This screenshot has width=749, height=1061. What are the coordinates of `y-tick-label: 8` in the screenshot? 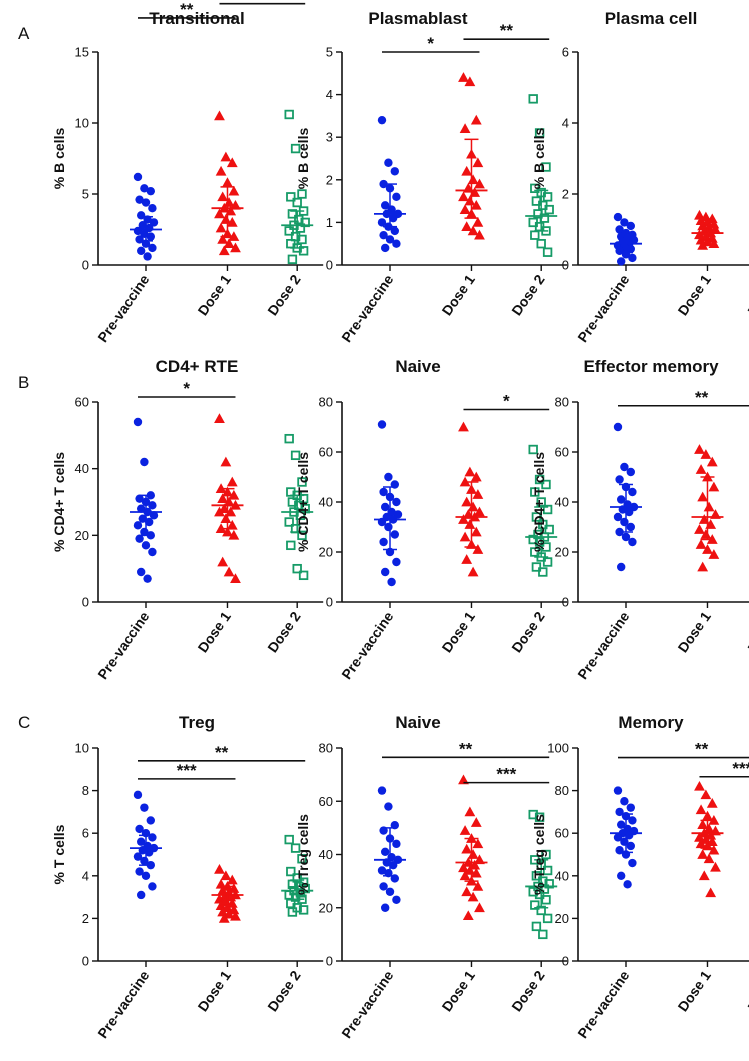 It's located at (85, 790).